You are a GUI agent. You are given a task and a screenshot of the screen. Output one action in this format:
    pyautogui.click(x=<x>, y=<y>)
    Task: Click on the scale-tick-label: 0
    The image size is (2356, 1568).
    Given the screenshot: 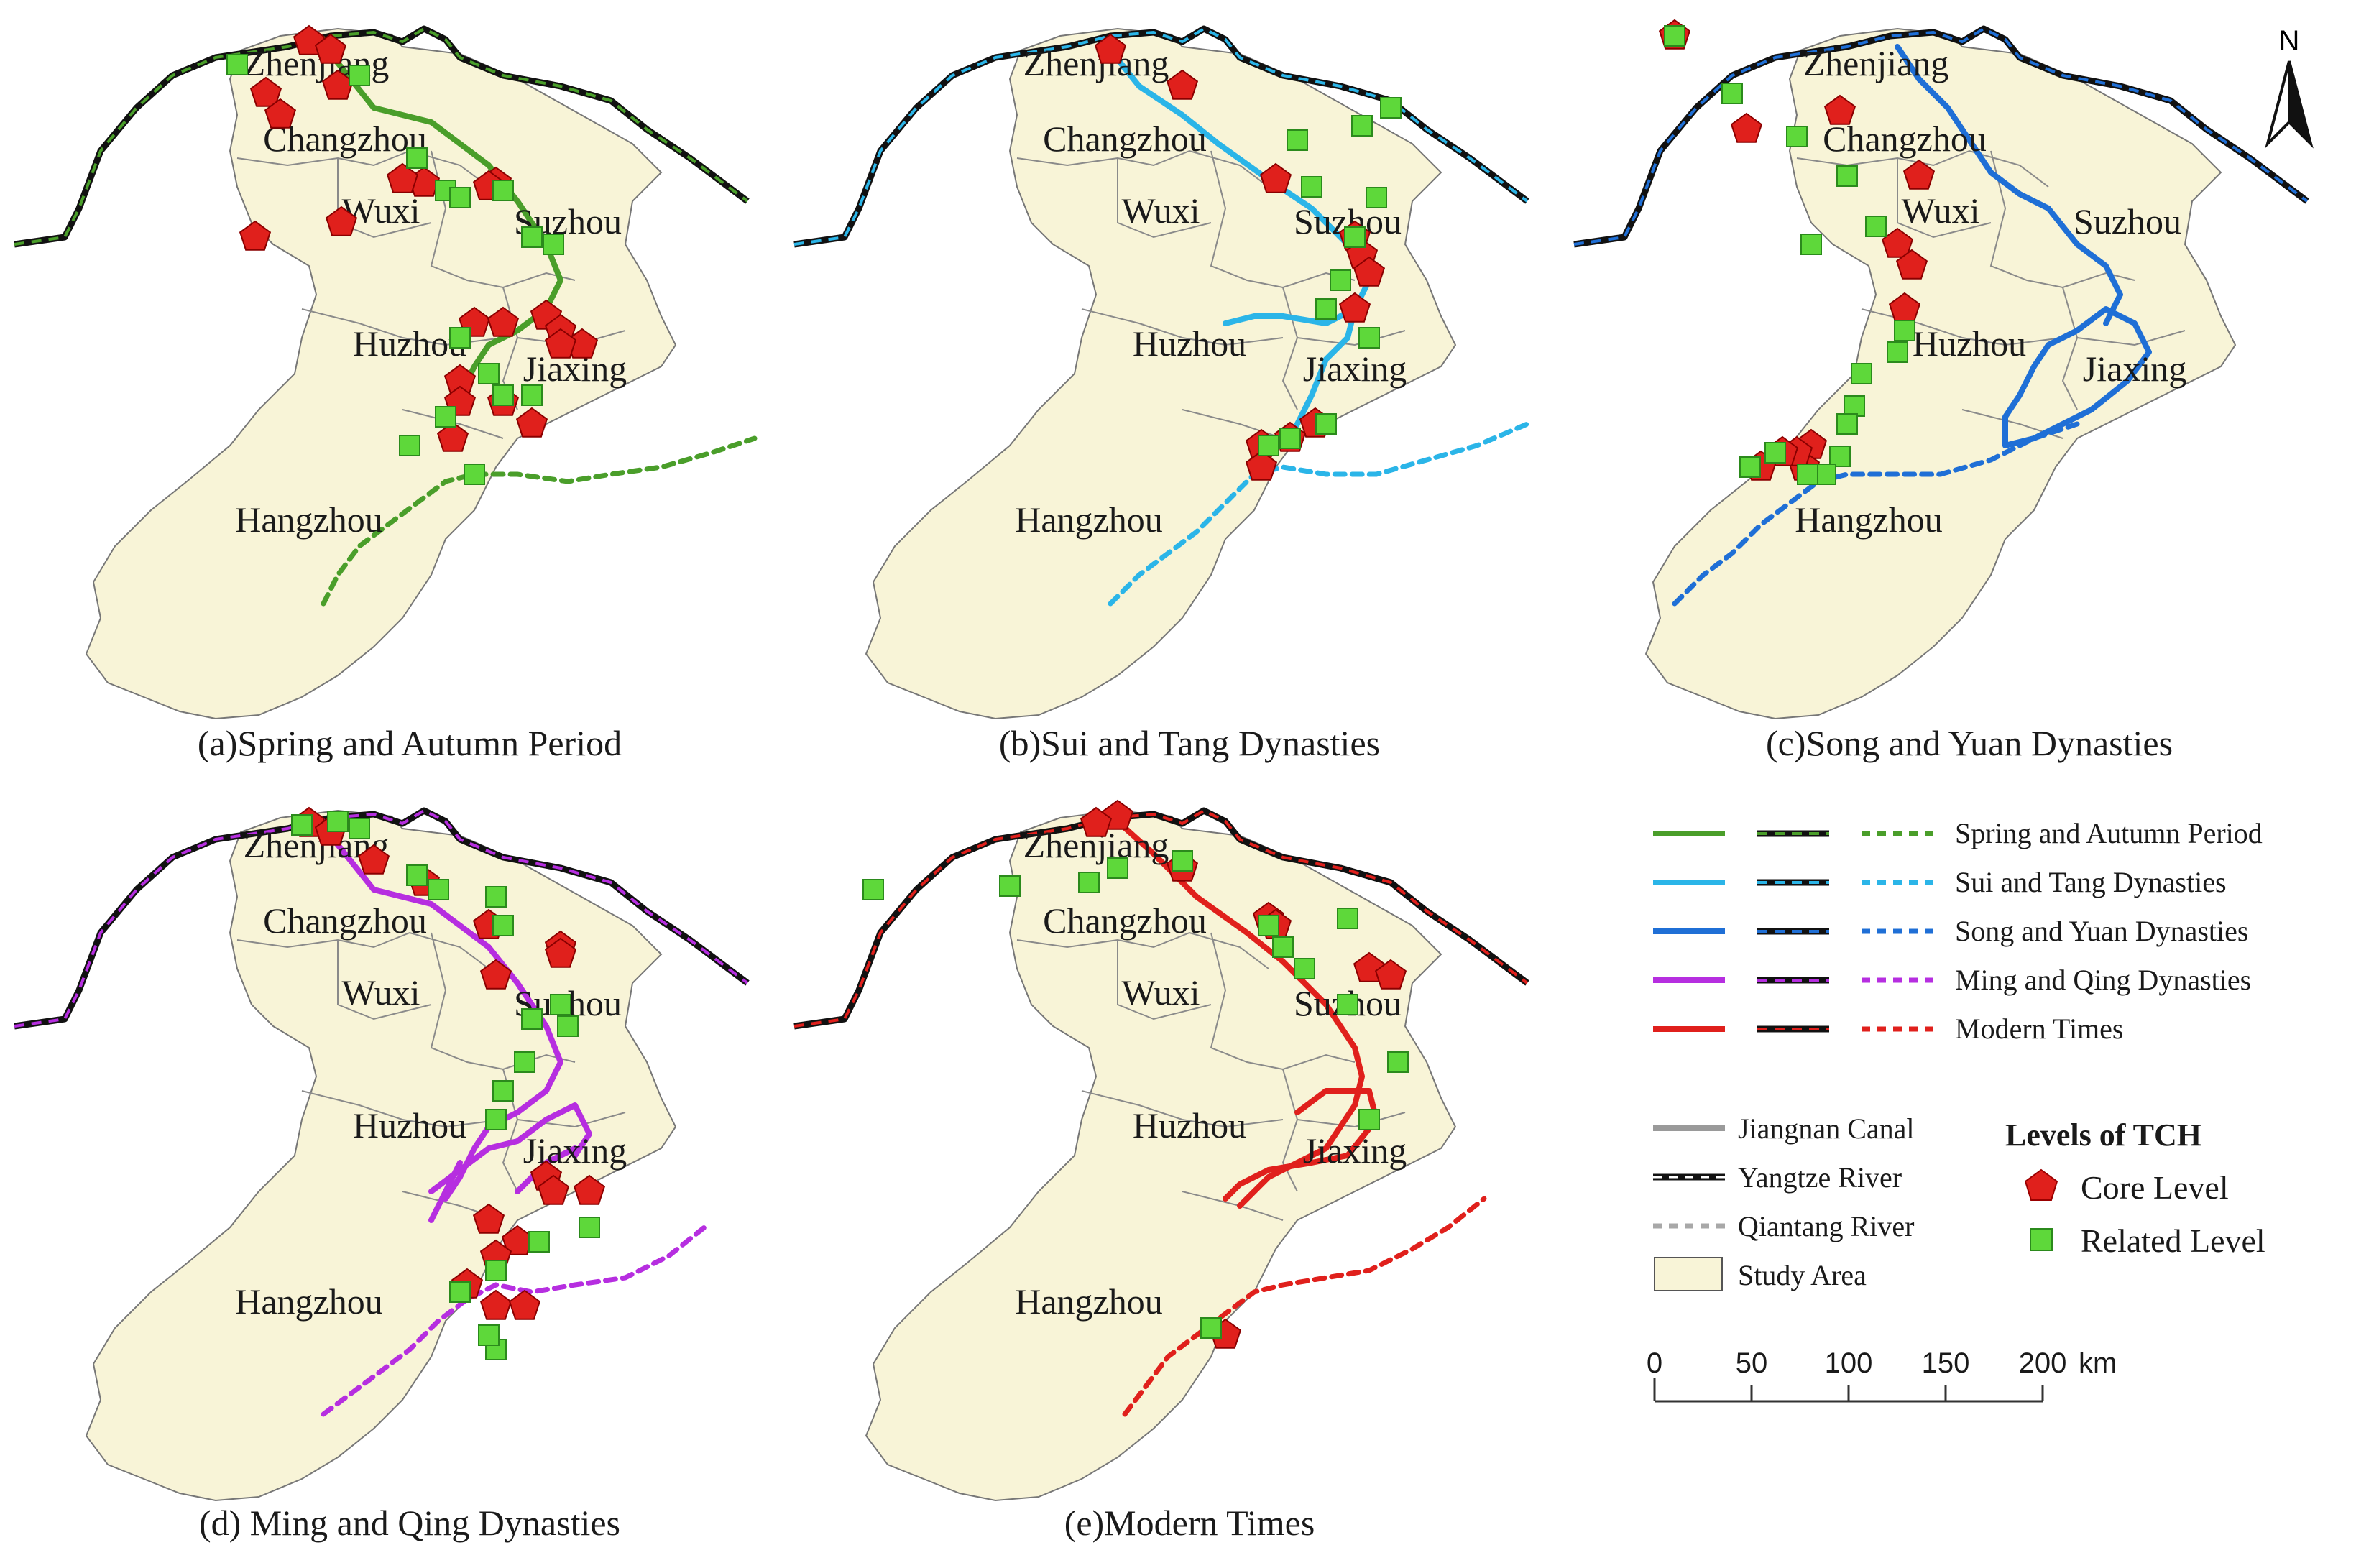 What is the action you would take?
    pyautogui.click(x=1654, y=1363)
    